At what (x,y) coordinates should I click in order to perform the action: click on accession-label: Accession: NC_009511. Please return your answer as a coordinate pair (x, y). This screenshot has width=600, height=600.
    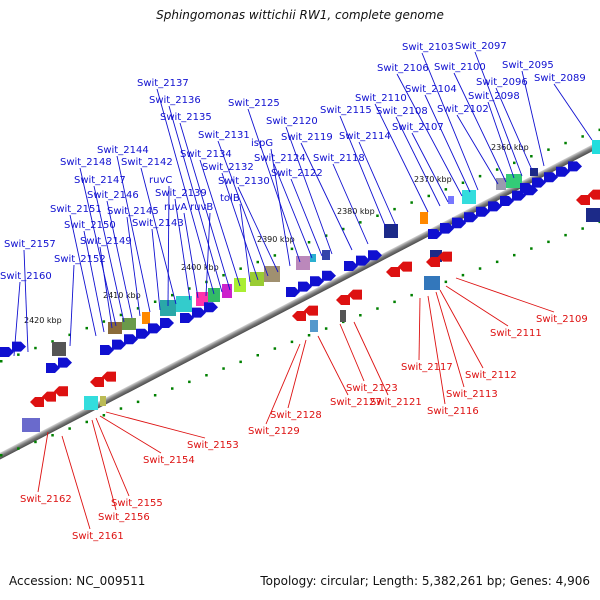
    Looking at the image, I should click on (77, 581).